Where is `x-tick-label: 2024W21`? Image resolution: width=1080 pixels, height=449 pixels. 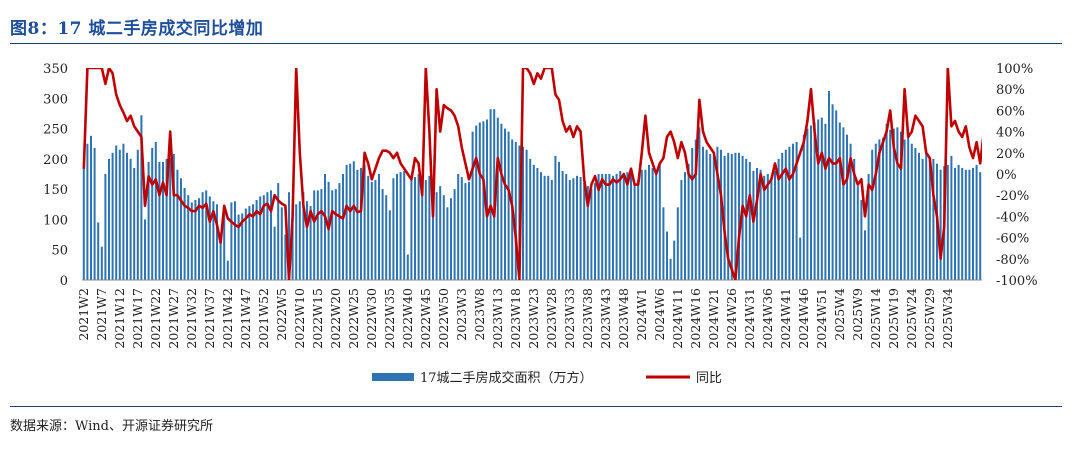
x-tick-label: 2024W21 is located at coordinates (713, 318).